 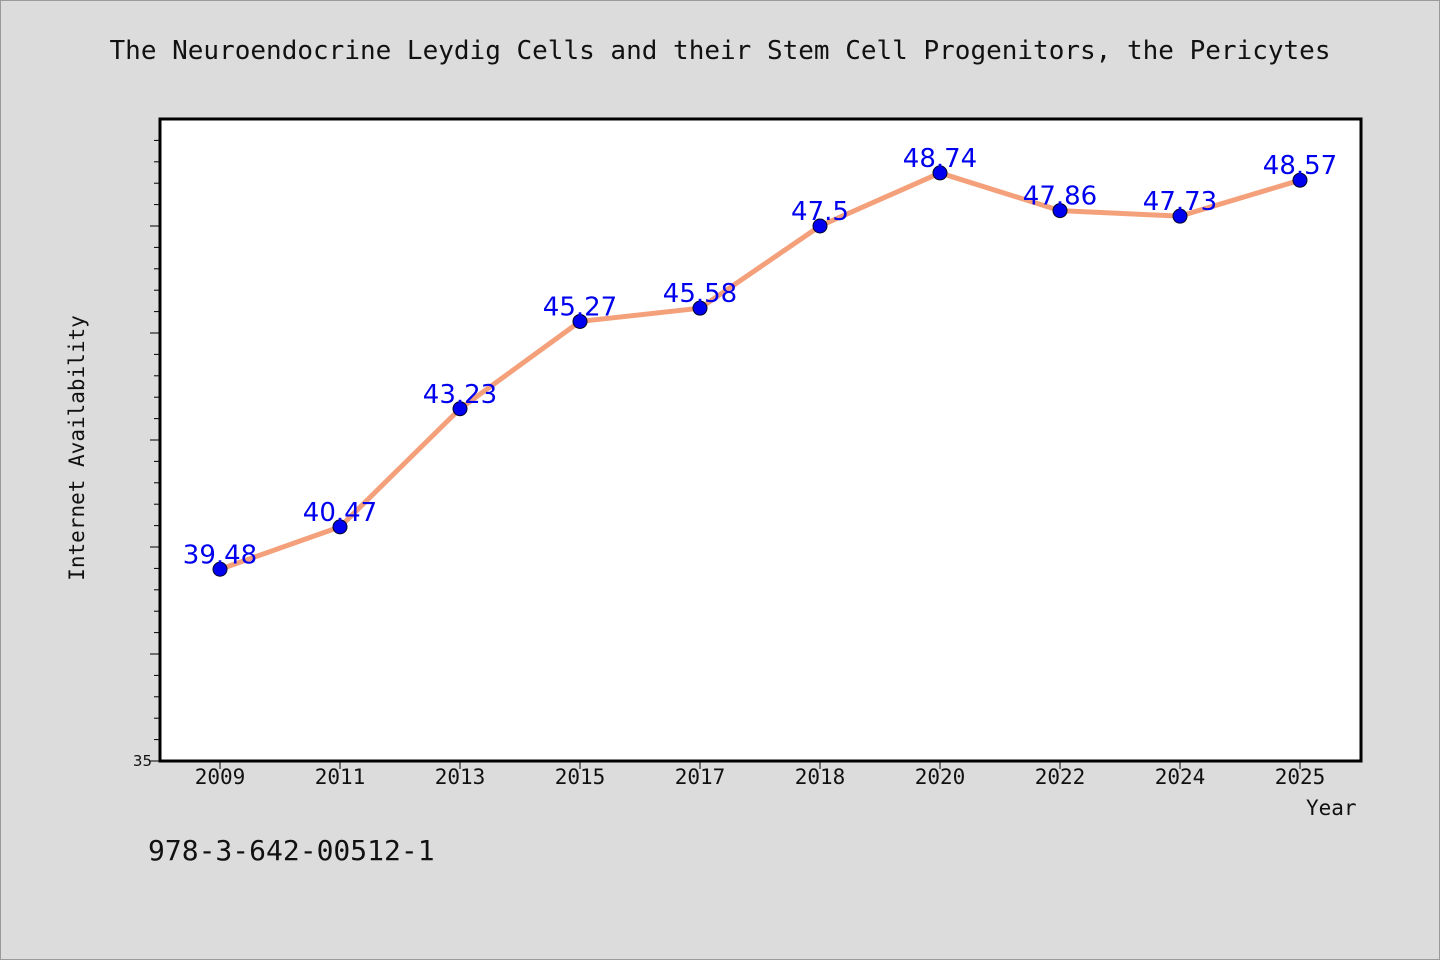 I want to click on x-tick-label: 2011, so click(x=340, y=777).